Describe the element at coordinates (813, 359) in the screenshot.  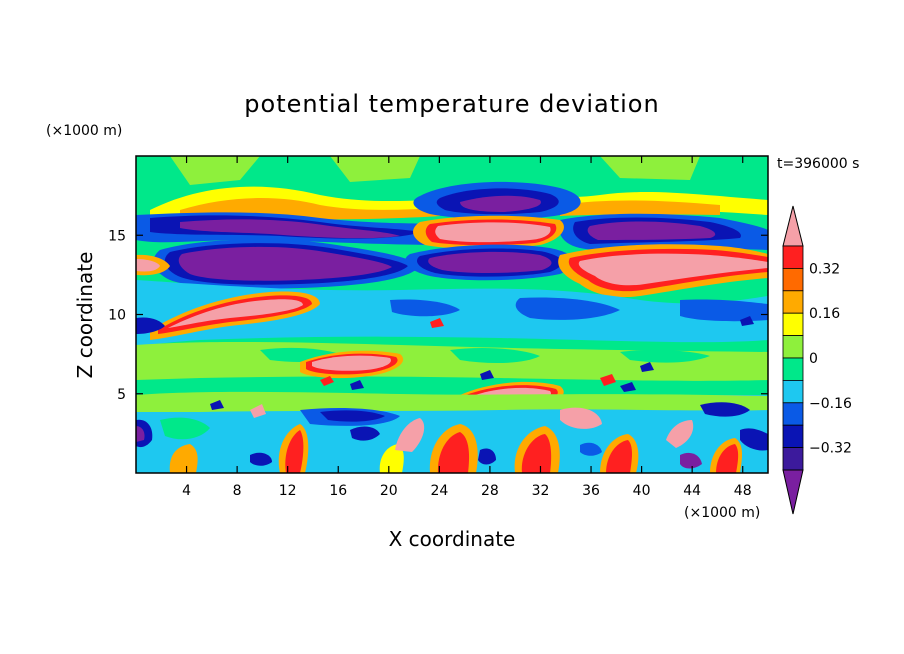
I see `colorbar-tick-label: 0` at that location.